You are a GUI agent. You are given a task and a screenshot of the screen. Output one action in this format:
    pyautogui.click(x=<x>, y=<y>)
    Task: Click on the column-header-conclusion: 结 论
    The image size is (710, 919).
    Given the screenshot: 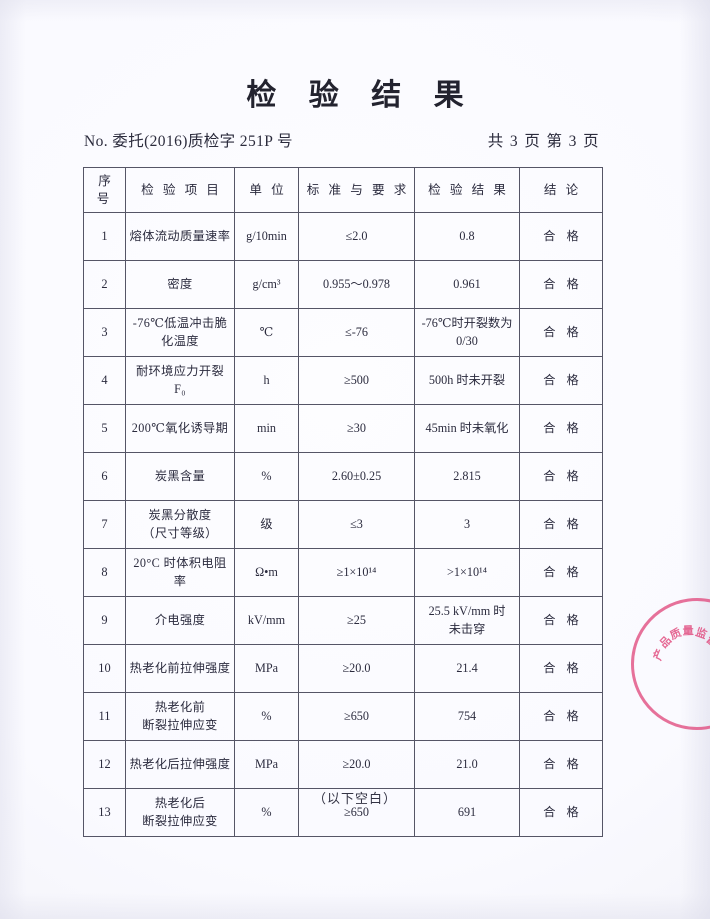 What is the action you would take?
    pyautogui.click(x=561, y=190)
    